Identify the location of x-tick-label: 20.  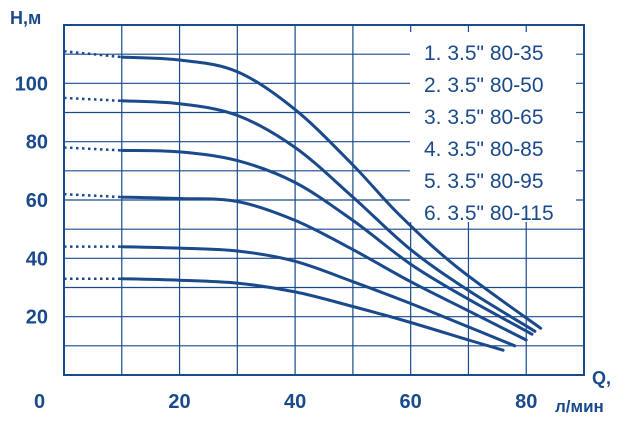
(179, 402).